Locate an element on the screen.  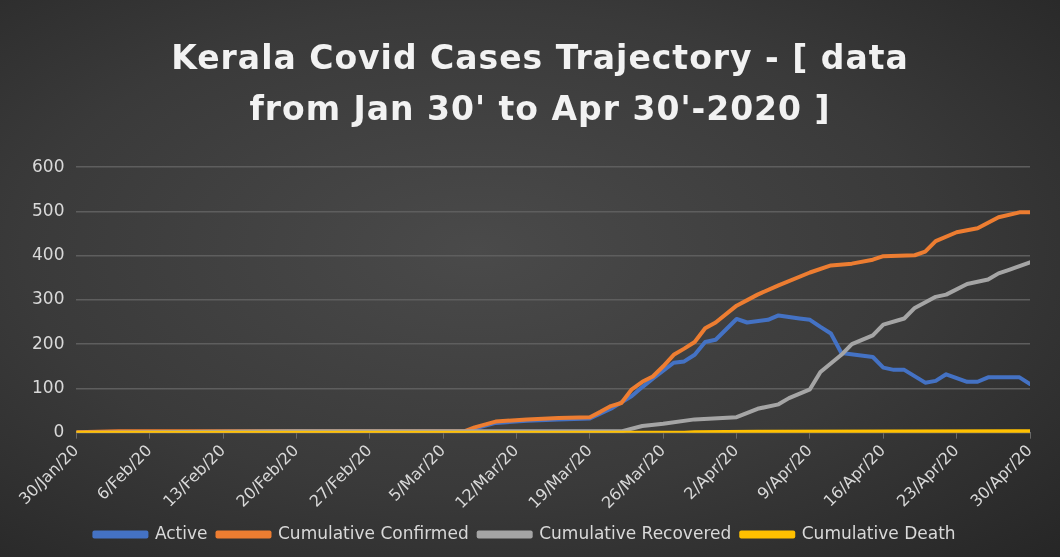
legend-label: Cumulative Death is located at coordinates (878, 532).